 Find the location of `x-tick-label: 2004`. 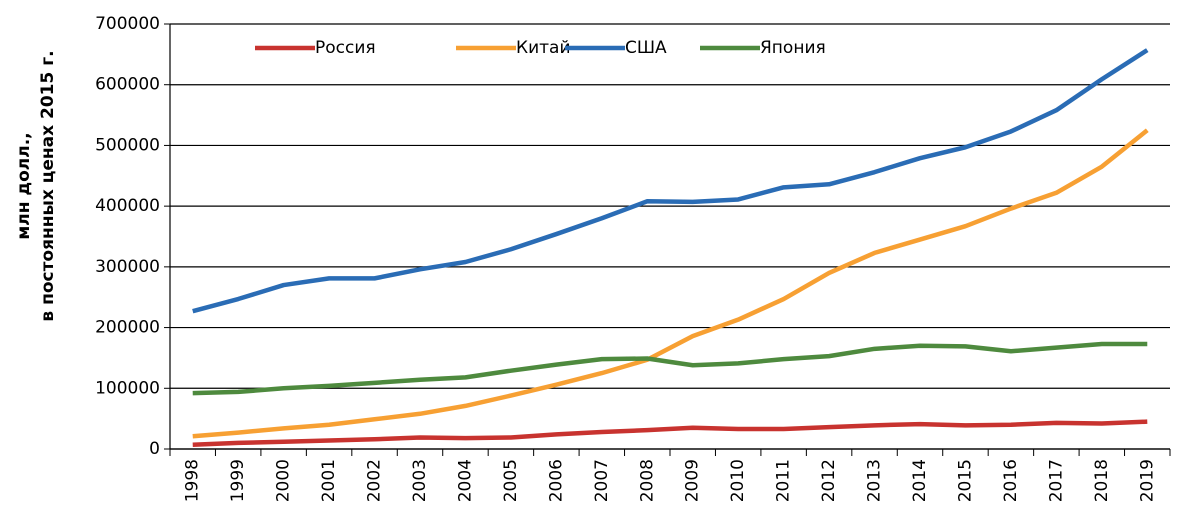

x-tick-label: 2004 is located at coordinates (465, 480).